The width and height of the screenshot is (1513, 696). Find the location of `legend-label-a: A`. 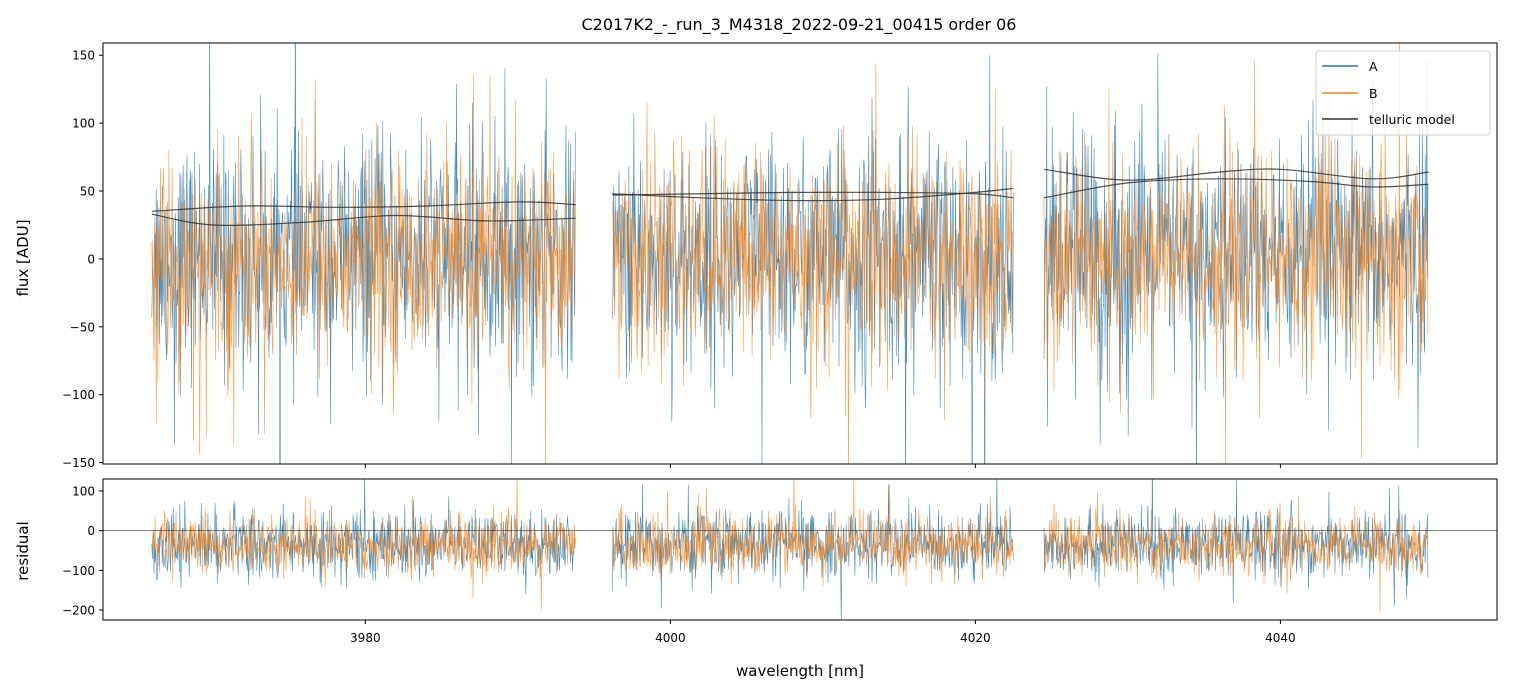

legend-label-a: A is located at coordinates (1373, 66).